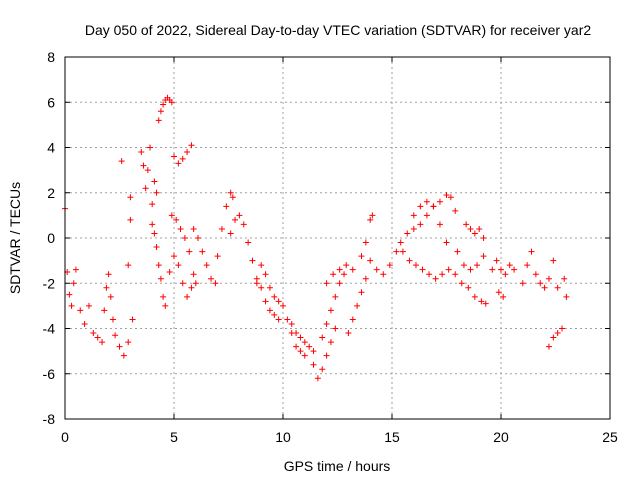 This screenshot has width=640, height=485. What do you see at coordinates (174, 437) in the screenshot?
I see `x-tick-label: 5` at bounding box center [174, 437].